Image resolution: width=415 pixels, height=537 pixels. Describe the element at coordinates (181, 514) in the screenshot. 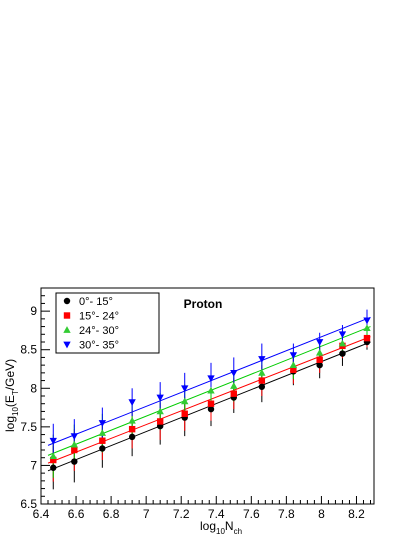

I see `x-tick-label: 7.2` at that location.